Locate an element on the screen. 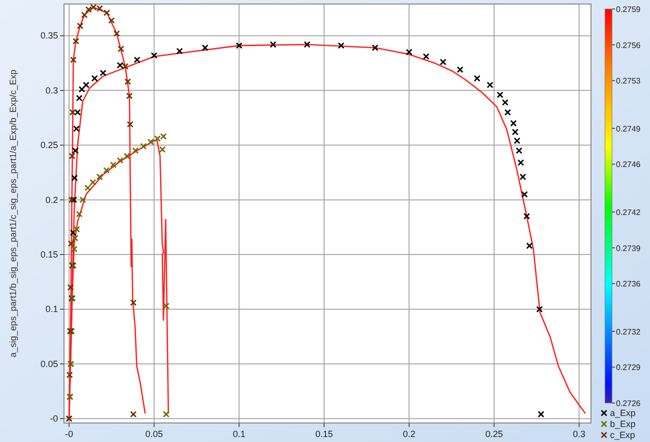 The image size is (650, 442). legend-label: a_Exp is located at coordinates (623, 413).